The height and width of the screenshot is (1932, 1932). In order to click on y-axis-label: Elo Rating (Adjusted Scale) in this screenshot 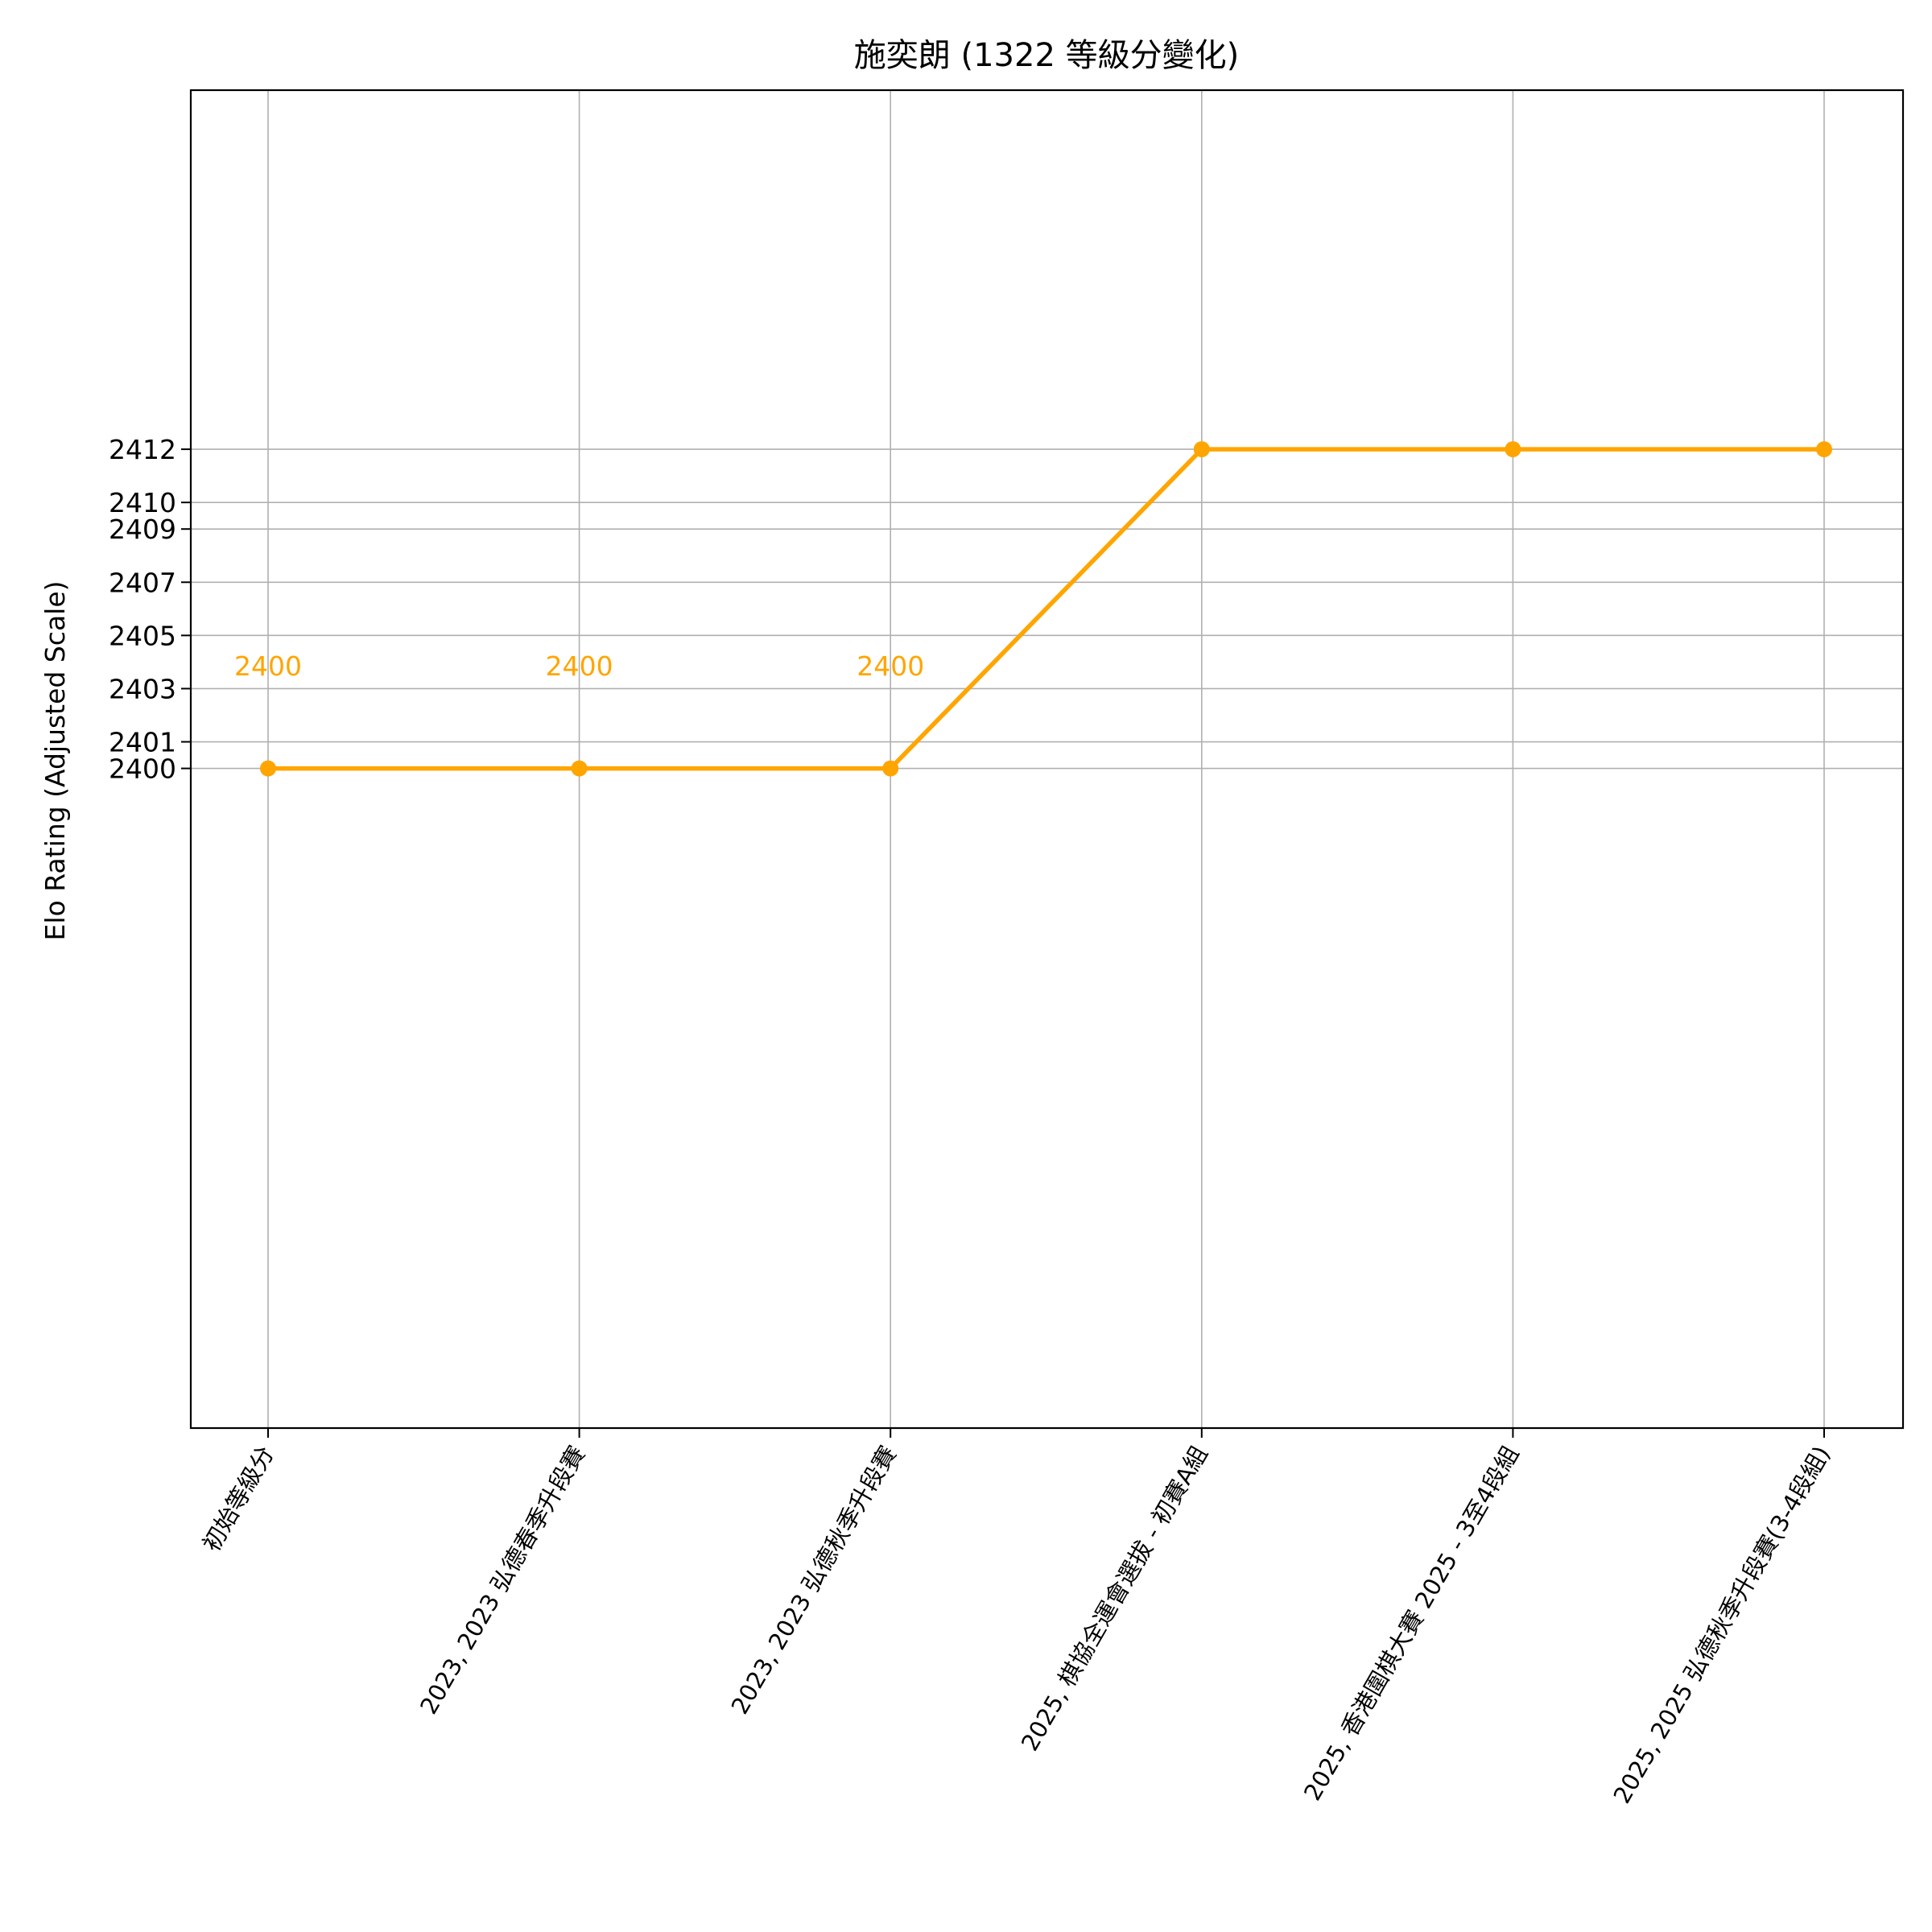, I will do `click(55, 760)`.